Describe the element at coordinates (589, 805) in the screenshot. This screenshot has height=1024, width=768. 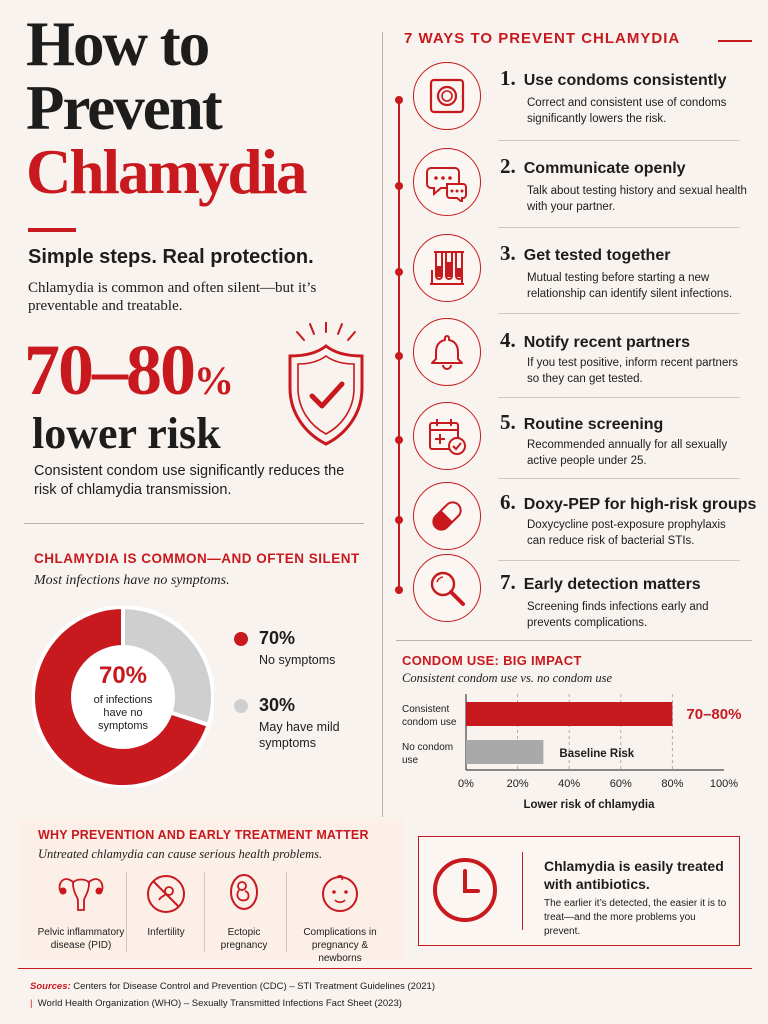
I see `chart-x-axis-label: Lower risk of chlamydia` at that location.